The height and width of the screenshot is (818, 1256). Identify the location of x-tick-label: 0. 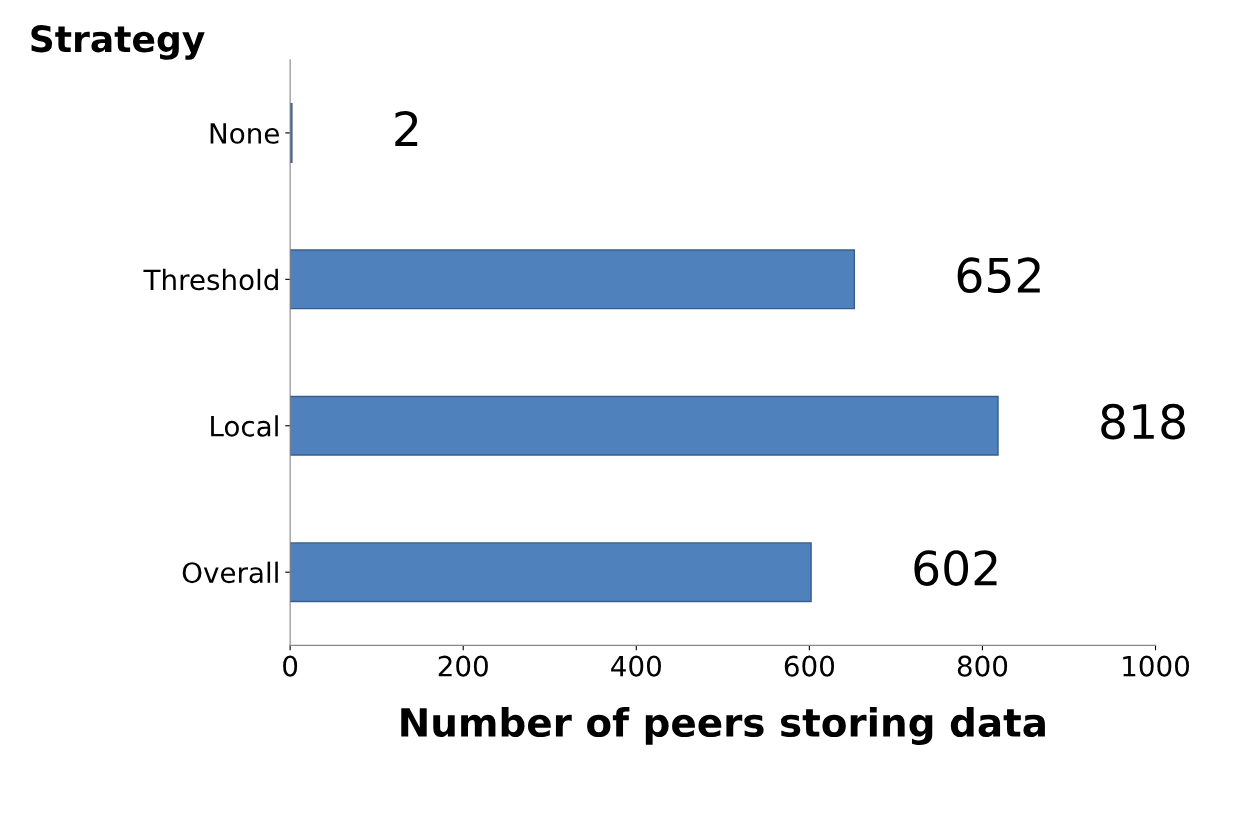
(290, 666).